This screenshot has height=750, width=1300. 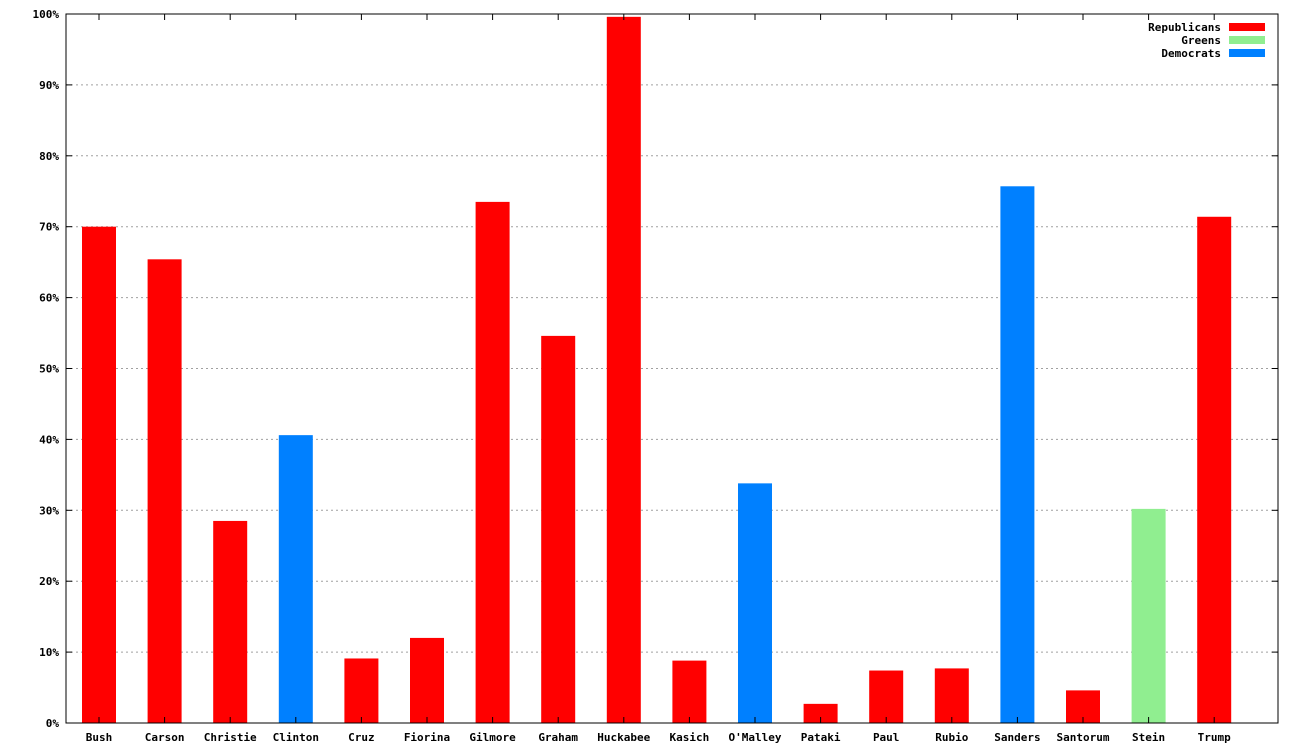 I want to click on y-tick-label: 40%, so click(x=49, y=439).